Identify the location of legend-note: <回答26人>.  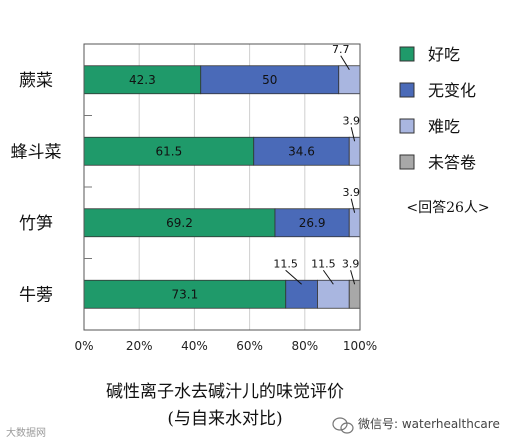
(447, 207).